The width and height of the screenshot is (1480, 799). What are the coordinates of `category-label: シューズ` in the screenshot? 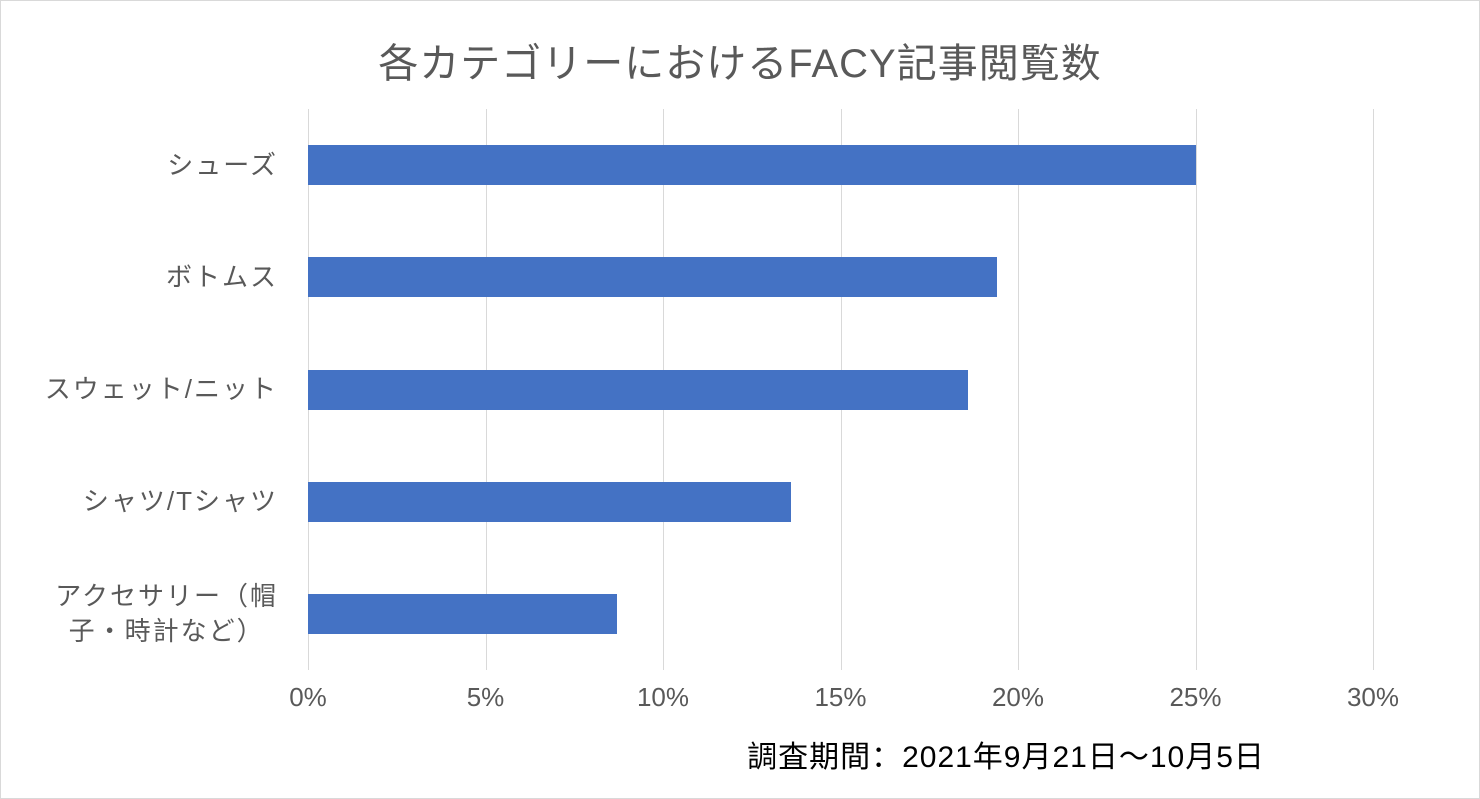 It's located at (222, 164).